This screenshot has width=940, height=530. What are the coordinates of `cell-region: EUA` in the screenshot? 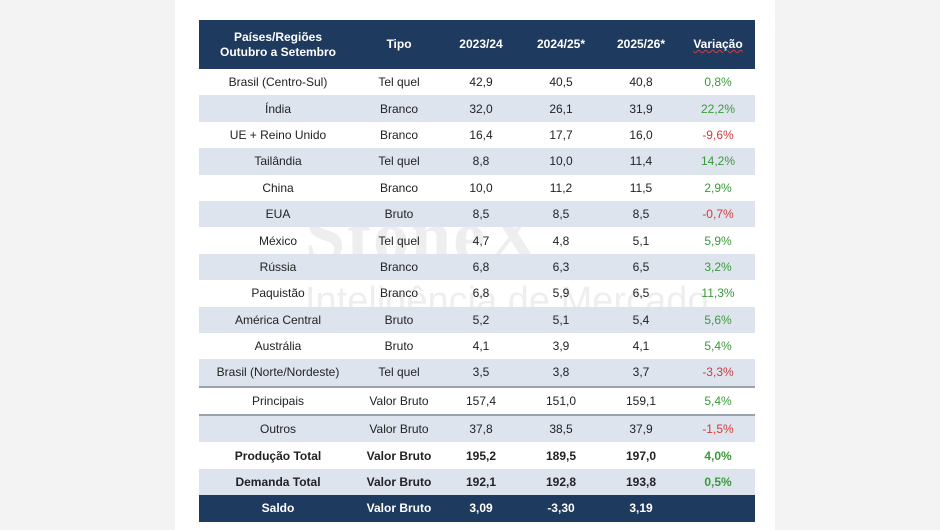 It's located at (278, 214).